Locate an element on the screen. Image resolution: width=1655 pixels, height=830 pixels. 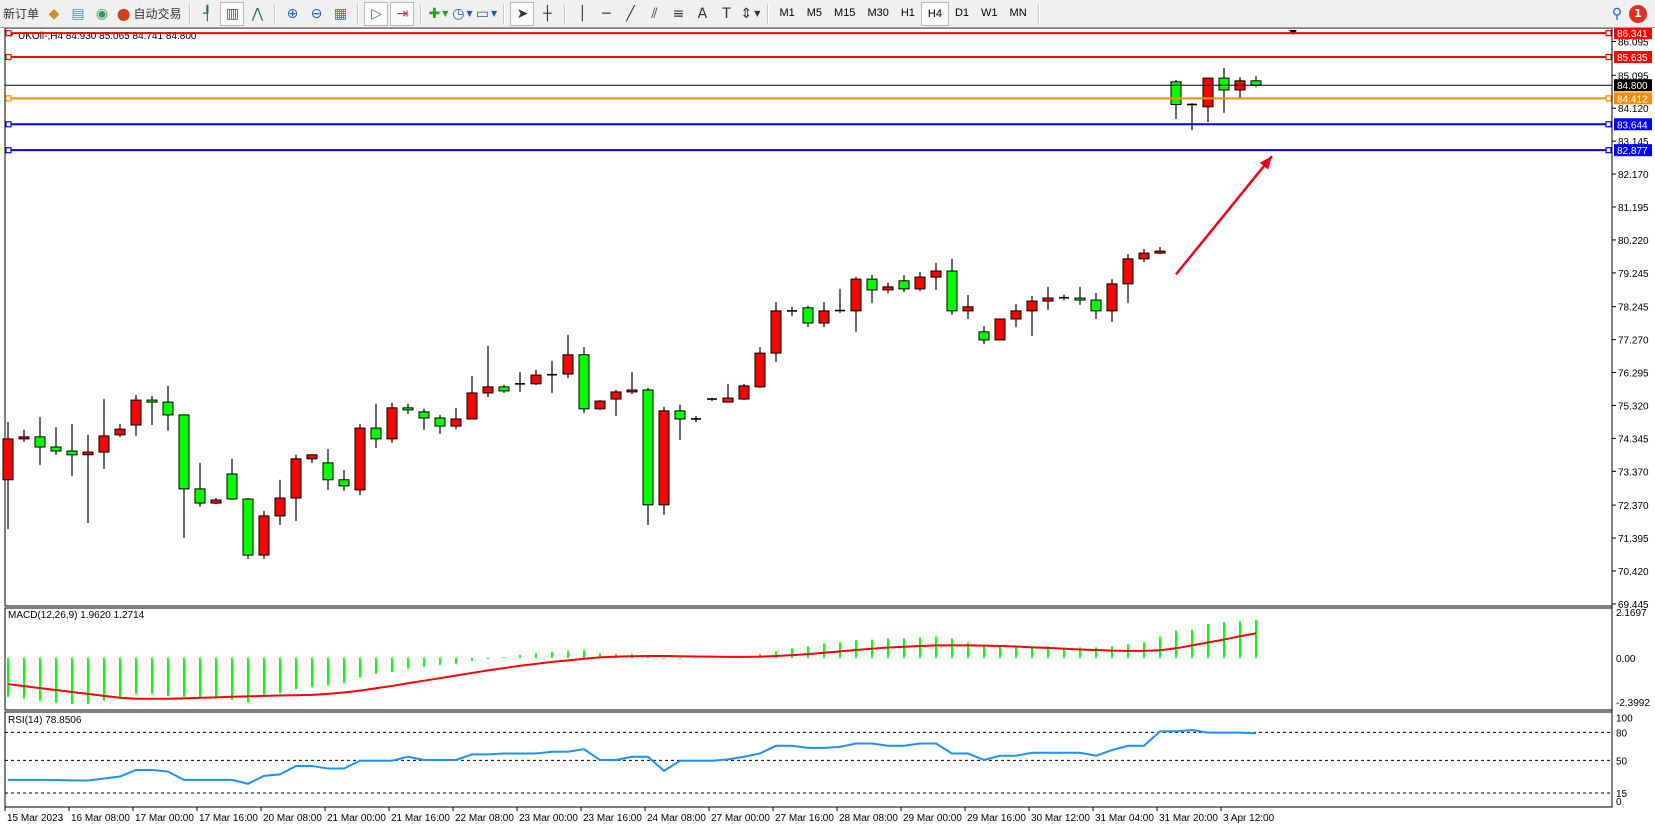
templates-icon: ▭ ▼ is located at coordinates (486, 13).